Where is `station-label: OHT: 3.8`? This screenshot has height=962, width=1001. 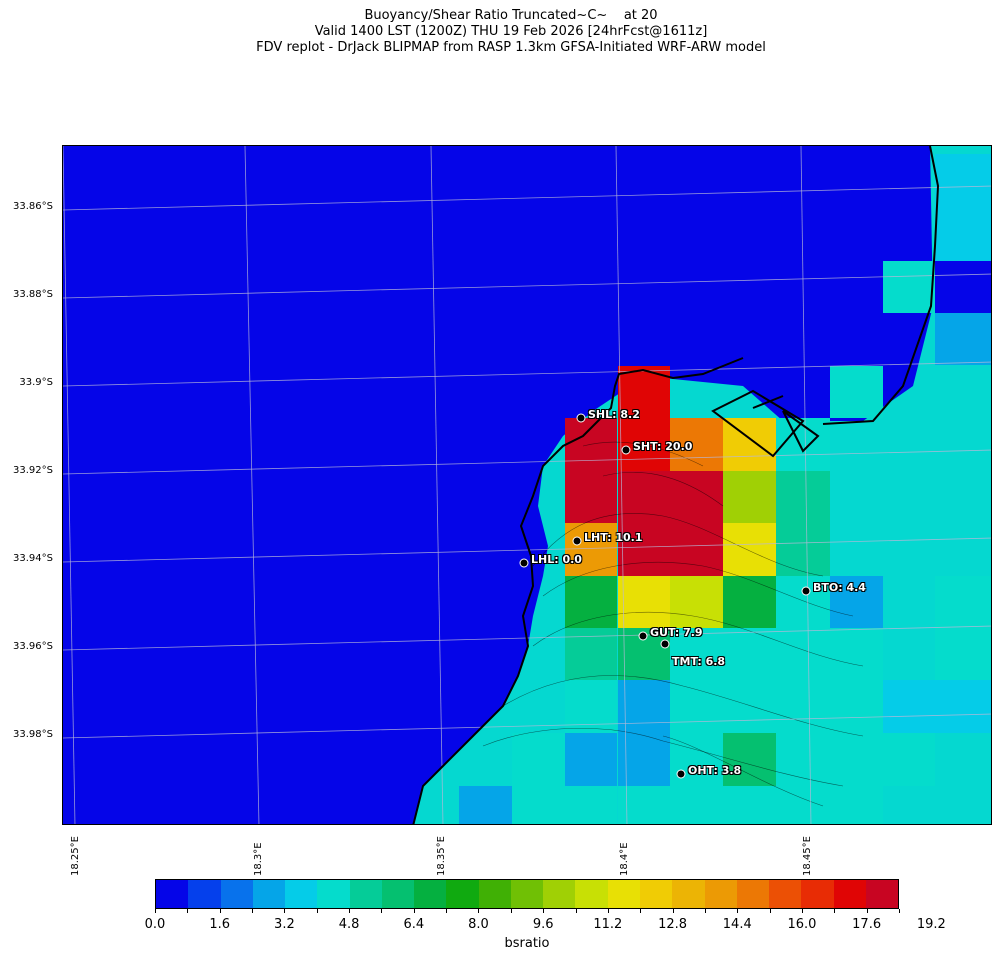 station-label: OHT: 3.8 is located at coordinates (715, 770).